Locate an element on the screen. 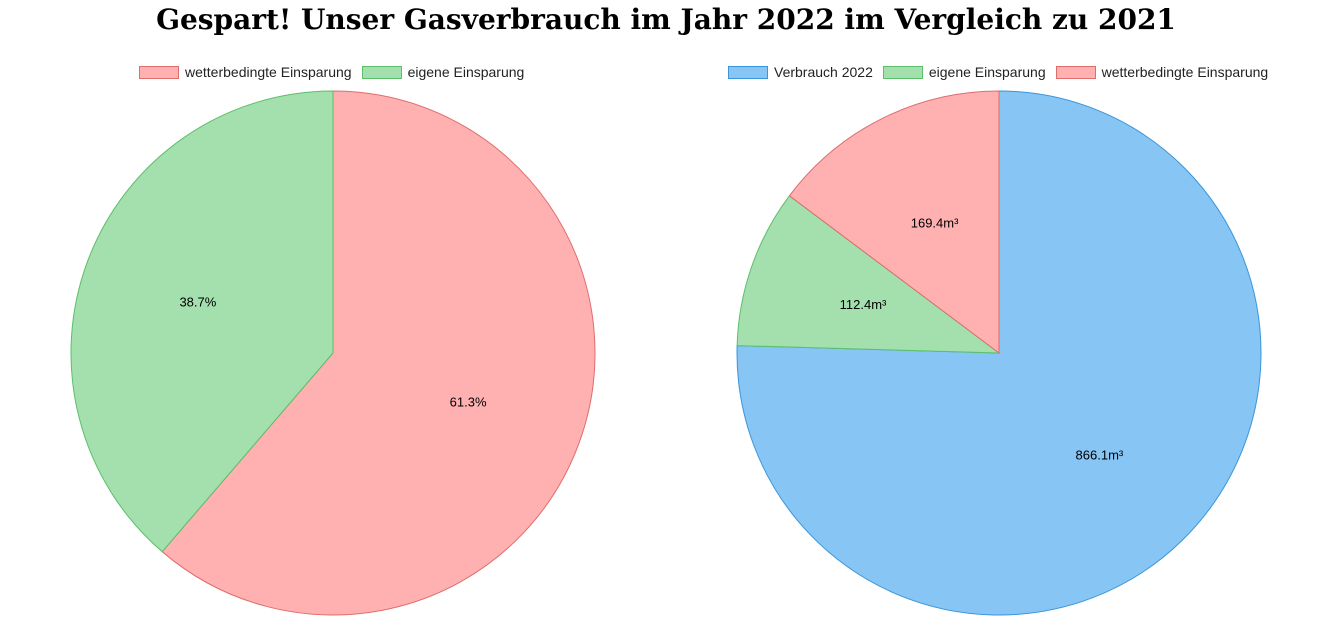  slice-label: 866.1m³ is located at coordinates (1100, 455).